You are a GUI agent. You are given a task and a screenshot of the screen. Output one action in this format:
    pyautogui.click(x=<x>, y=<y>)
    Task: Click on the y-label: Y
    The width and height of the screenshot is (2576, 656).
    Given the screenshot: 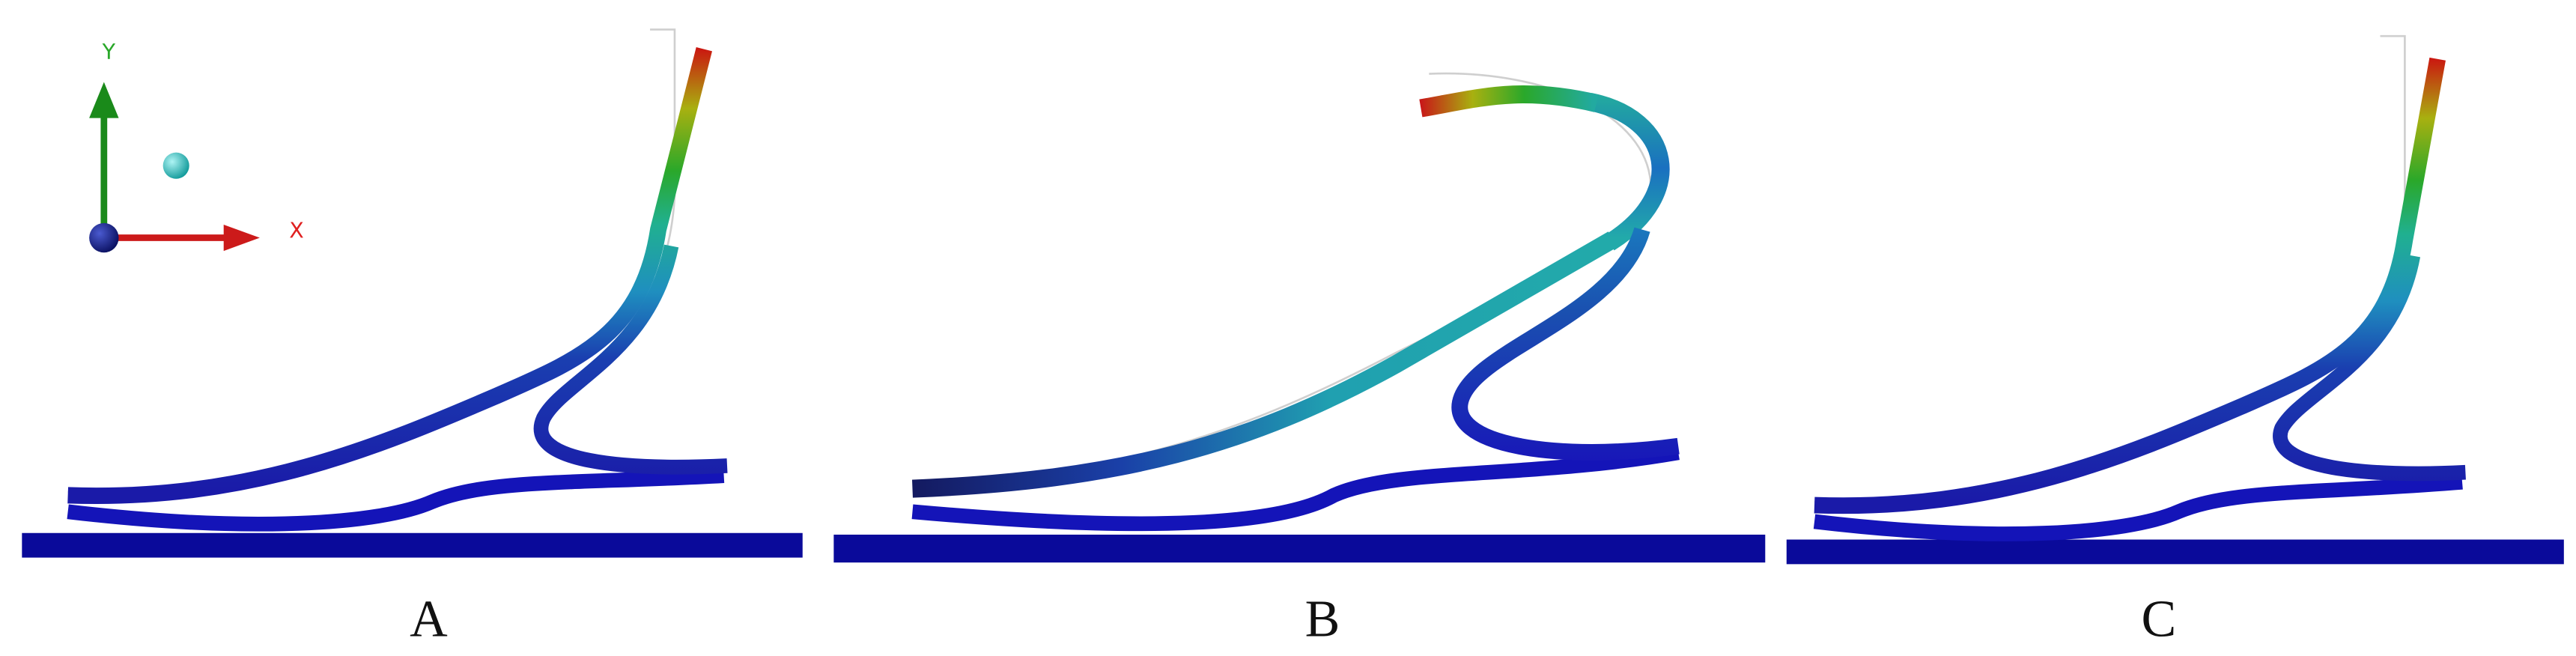 What is the action you would take?
    pyautogui.click(x=109, y=52)
    